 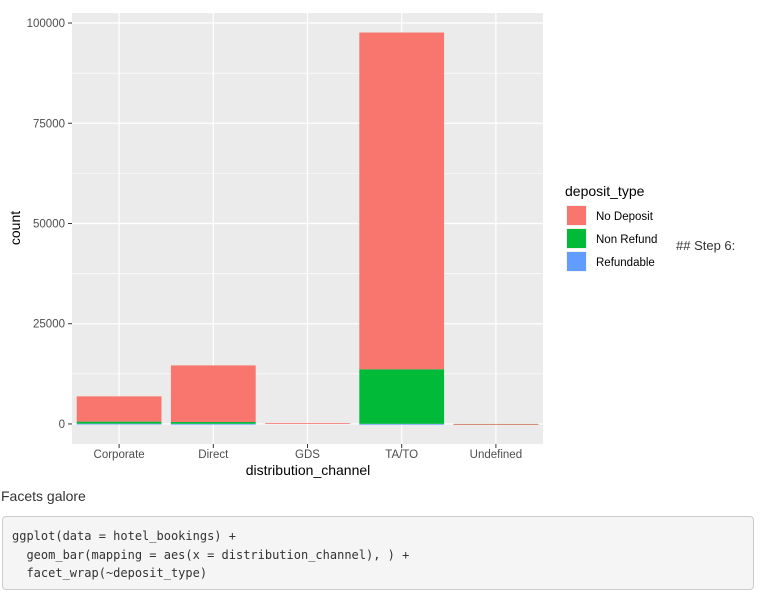 What do you see at coordinates (15, 228) in the screenshot?
I see `y-axis-title: count` at bounding box center [15, 228].